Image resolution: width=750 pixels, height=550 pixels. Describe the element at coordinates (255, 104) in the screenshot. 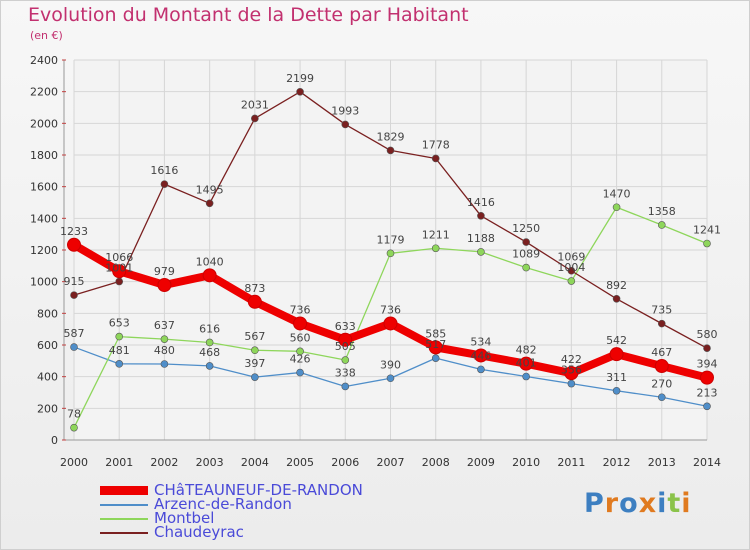

I see `data-label: 2031` at that location.